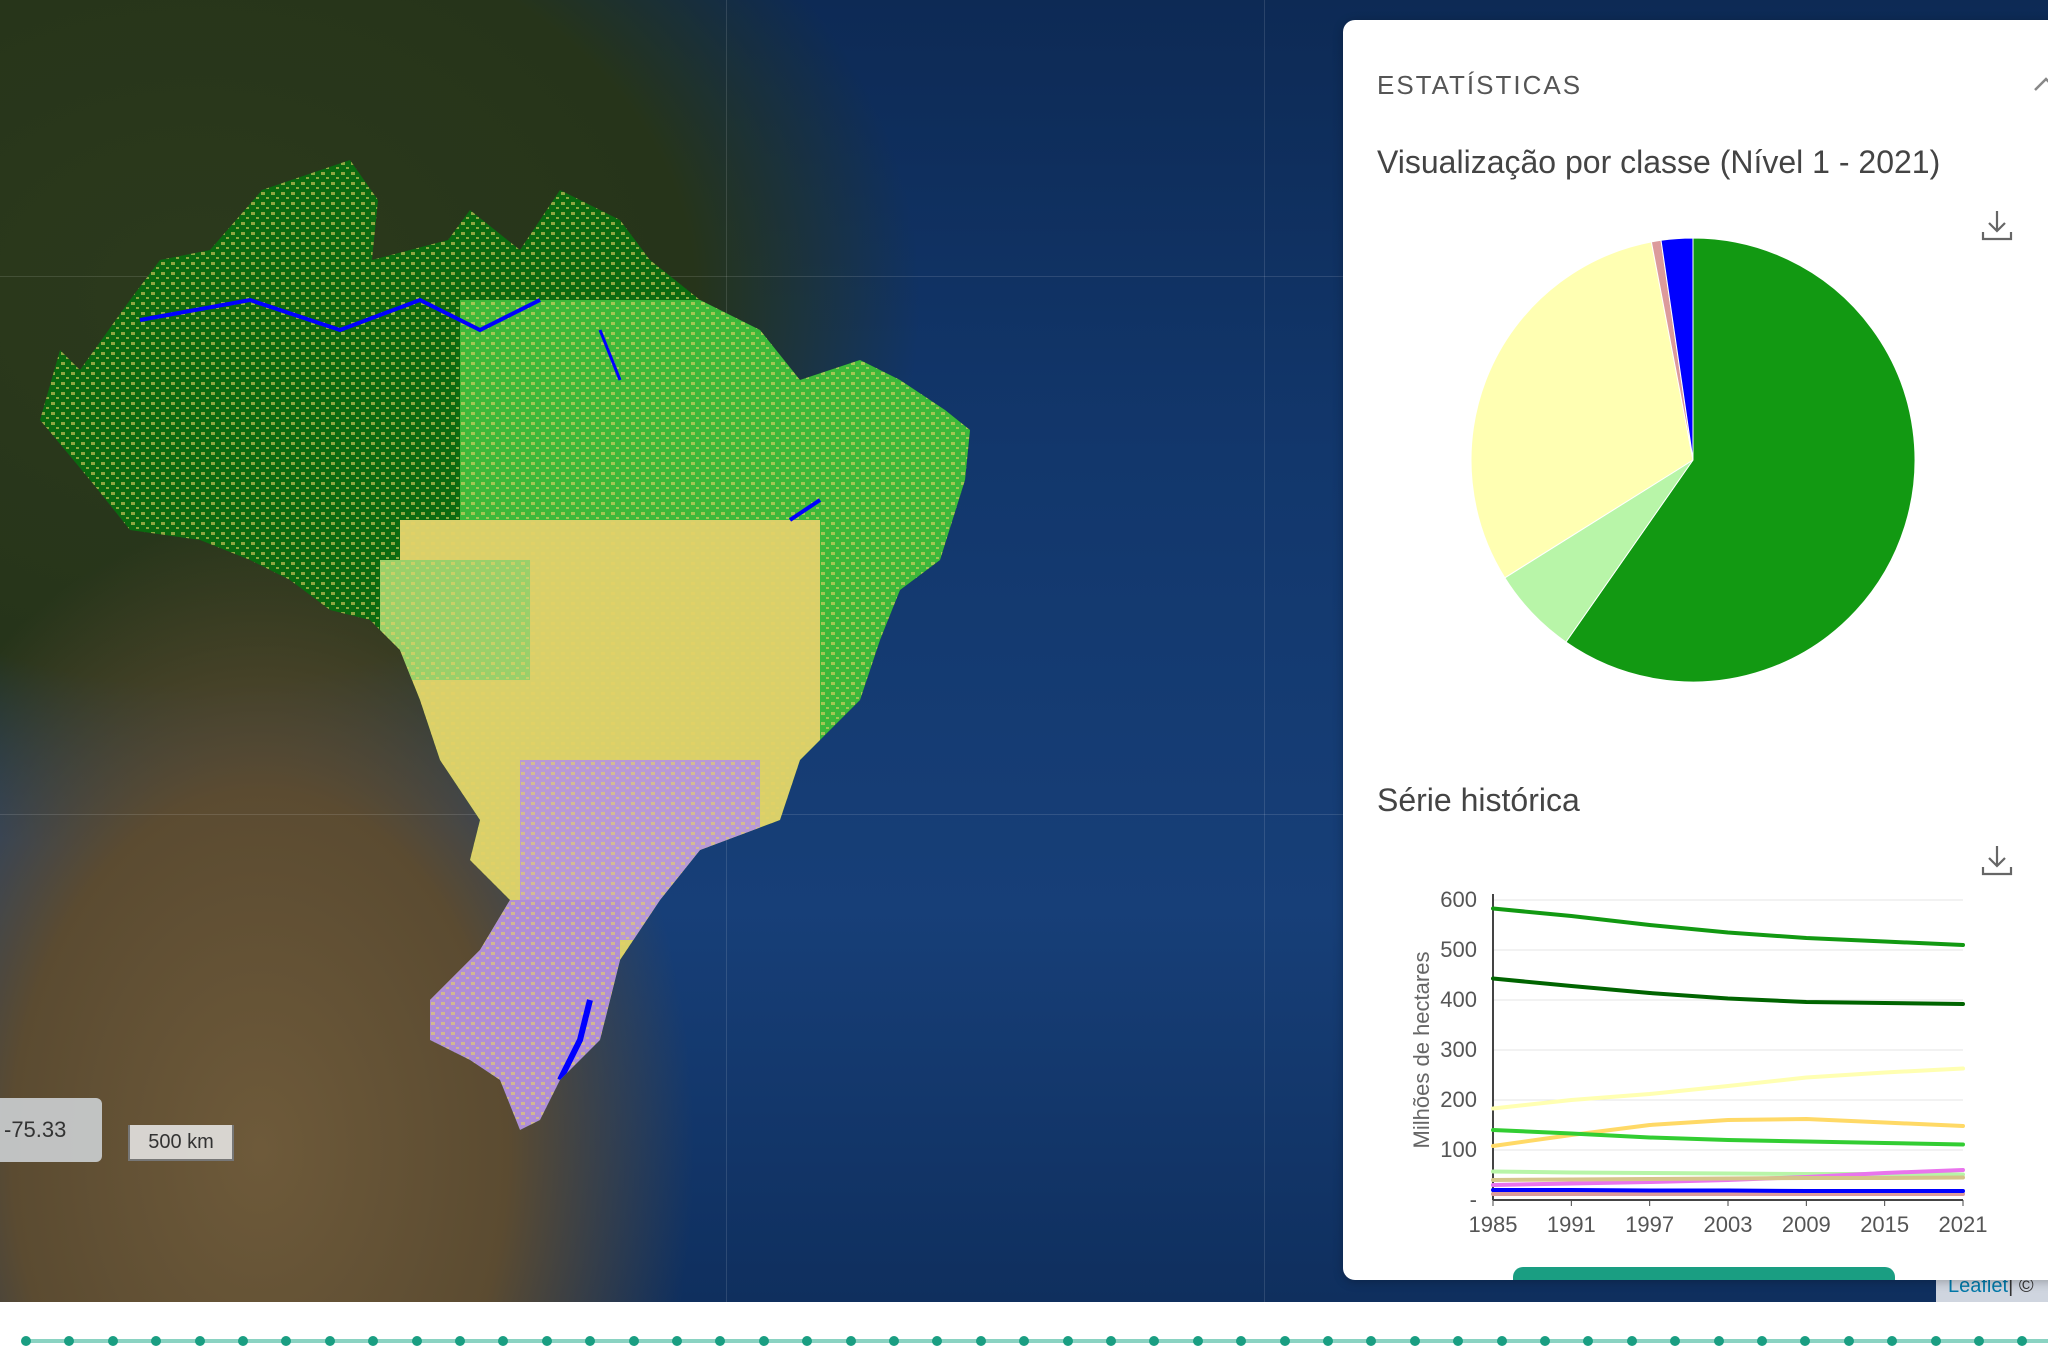  Describe the element at coordinates (1421, 1050) in the screenshot. I see `y-axis-label: Milhões de hectares` at that location.